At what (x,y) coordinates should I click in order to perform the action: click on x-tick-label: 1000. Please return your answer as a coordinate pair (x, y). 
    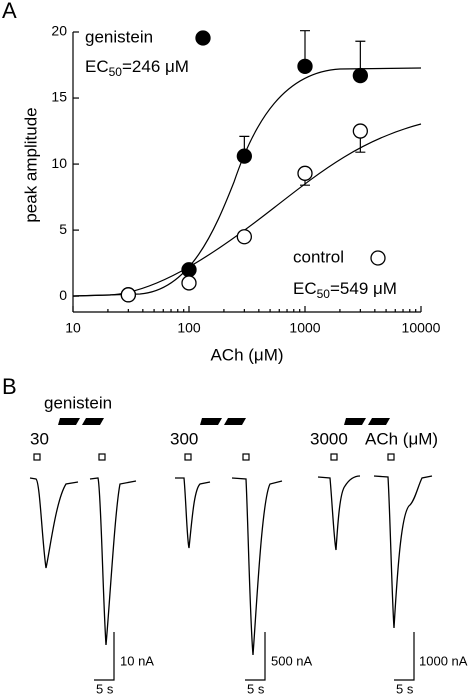
    Looking at the image, I should click on (304, 328).